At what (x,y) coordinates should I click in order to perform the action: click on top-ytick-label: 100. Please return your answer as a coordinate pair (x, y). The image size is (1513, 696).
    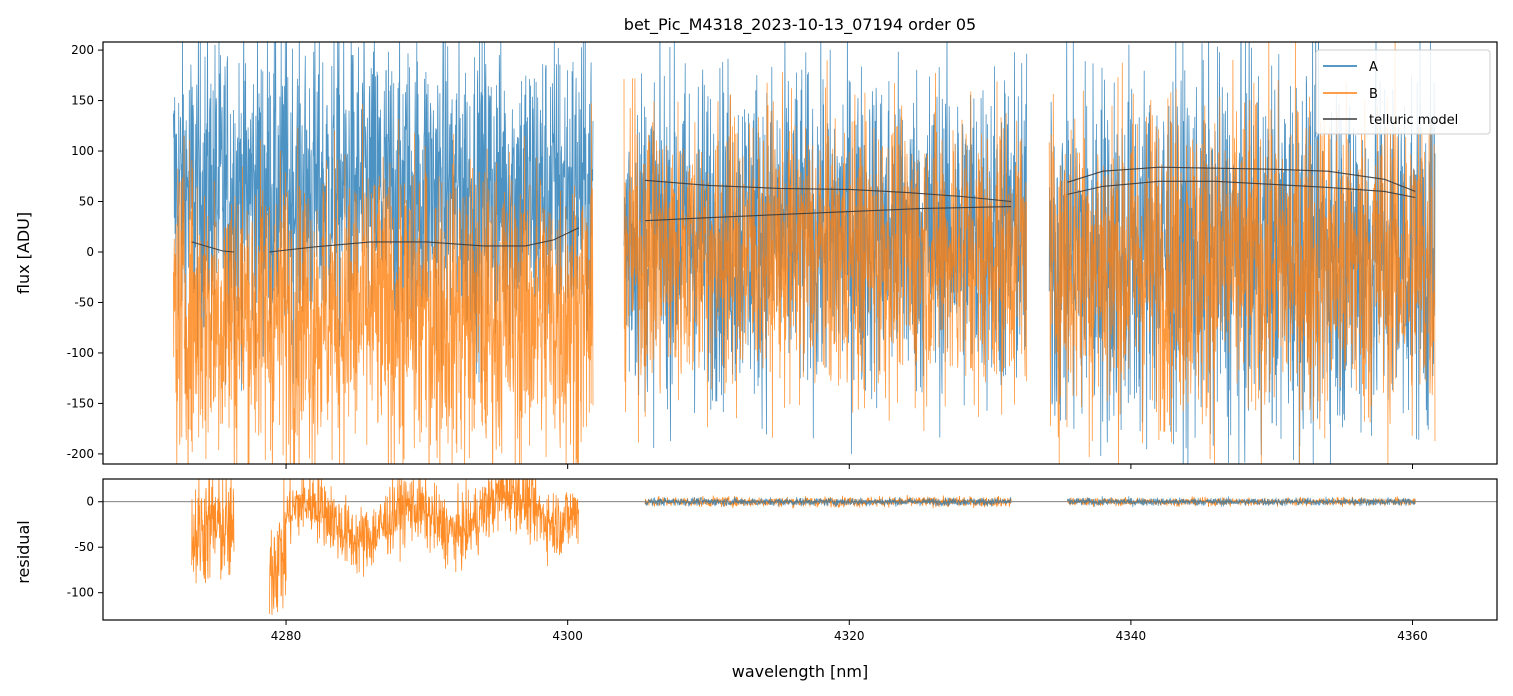
    Looking at the image, I should click on (82, 151).